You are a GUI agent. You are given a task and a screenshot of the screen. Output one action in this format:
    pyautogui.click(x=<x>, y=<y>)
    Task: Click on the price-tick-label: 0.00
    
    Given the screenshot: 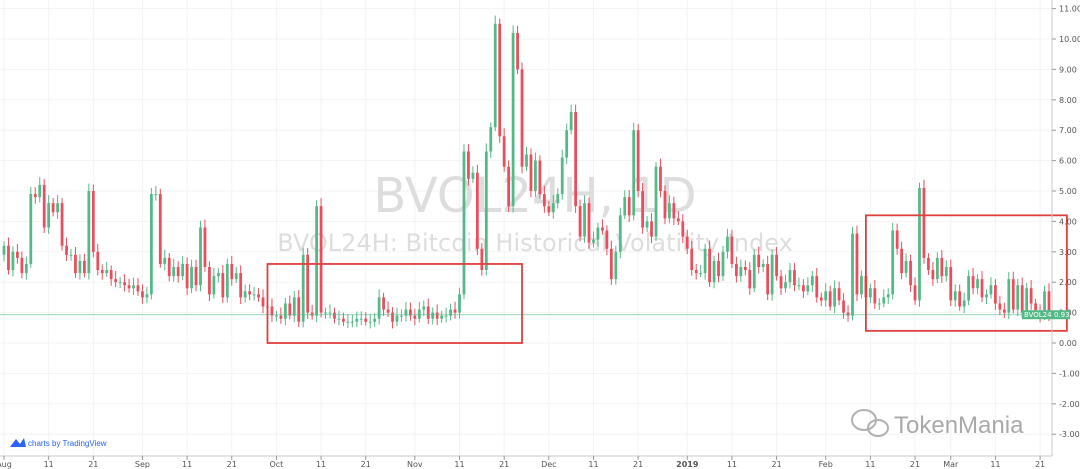 What is the action you would take?
    pyautogui.click(x=1068, y=343)
    